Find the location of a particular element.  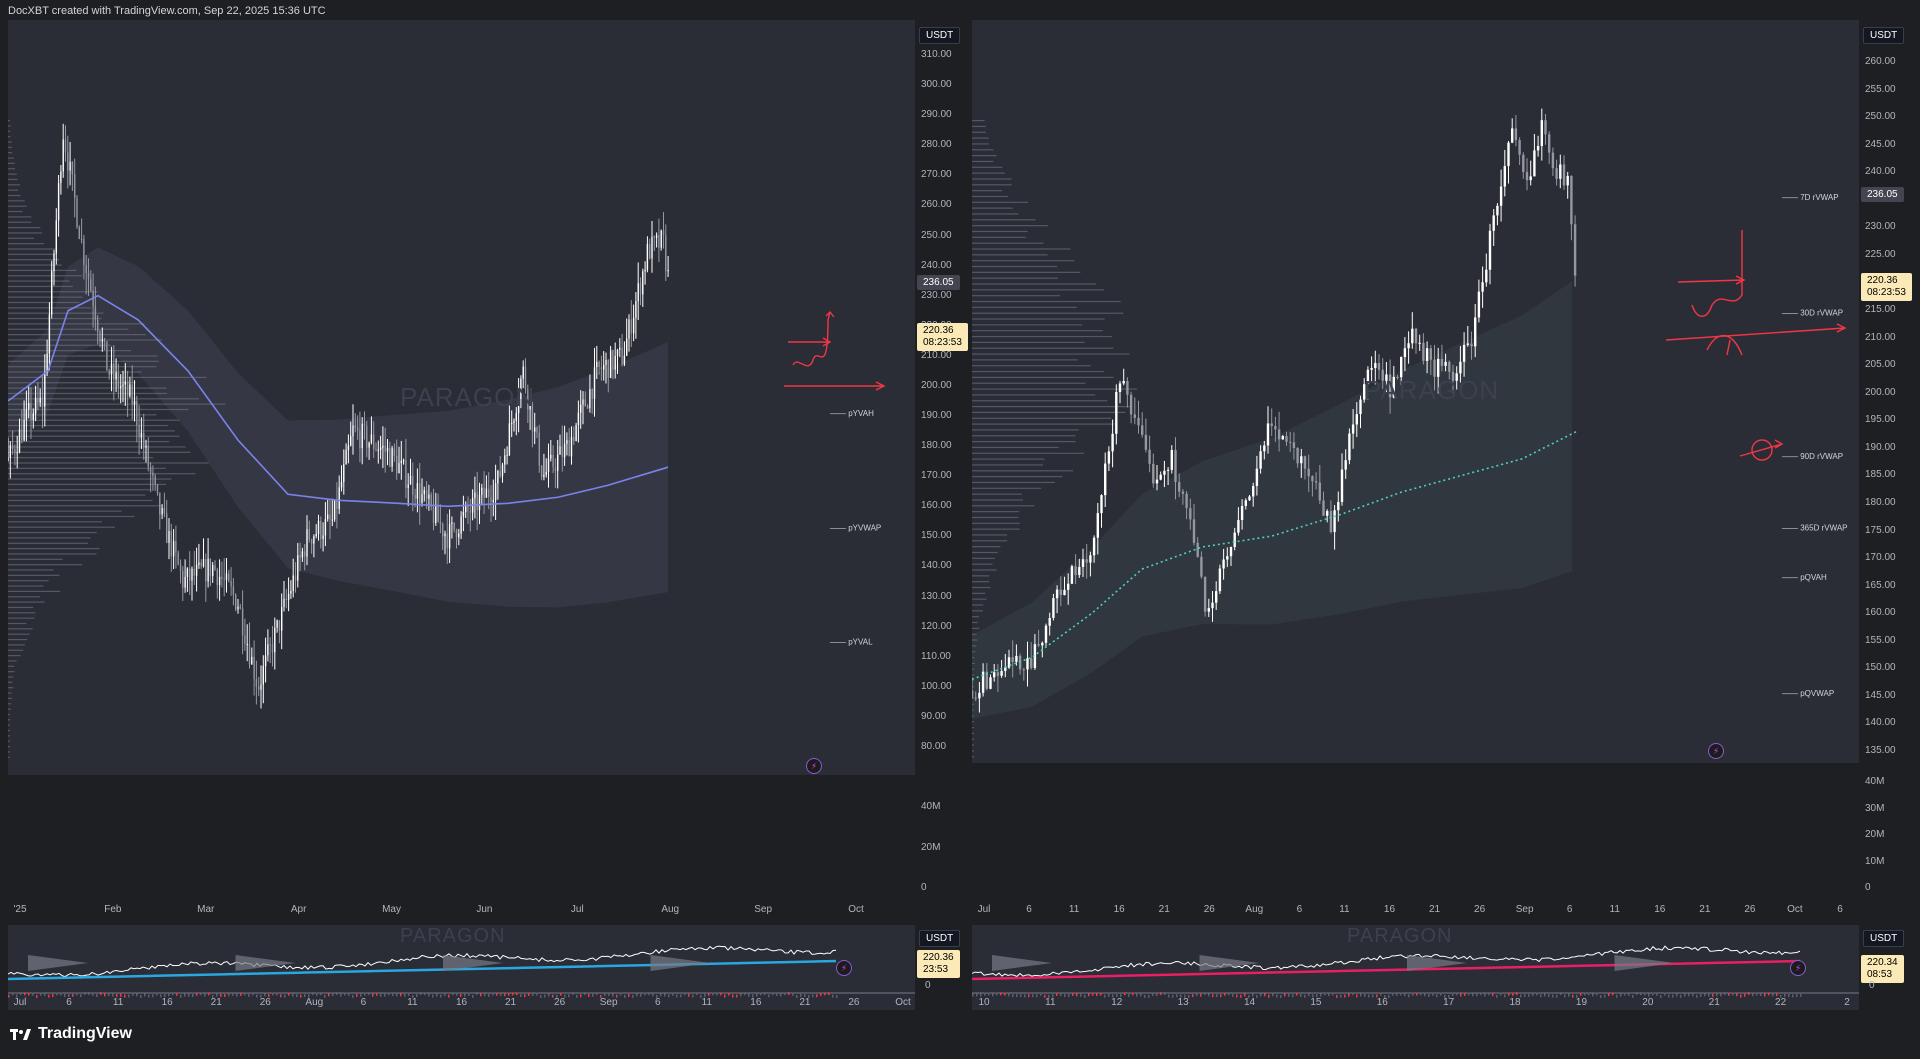

left-mini-pane: PARAGON ⚡ is located at coordinates (461, 967).